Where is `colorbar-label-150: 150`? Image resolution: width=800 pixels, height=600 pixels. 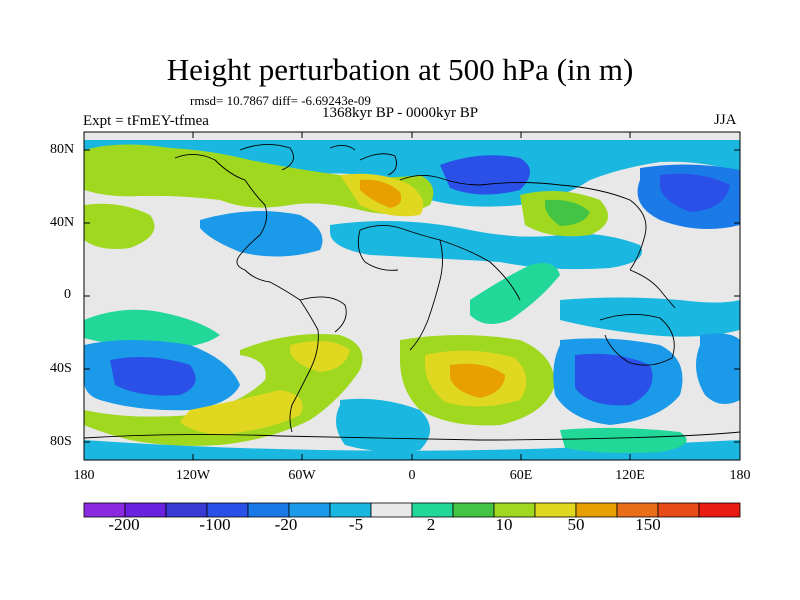 colorbar-label-150: 150 is located at coordinates (648, 524).